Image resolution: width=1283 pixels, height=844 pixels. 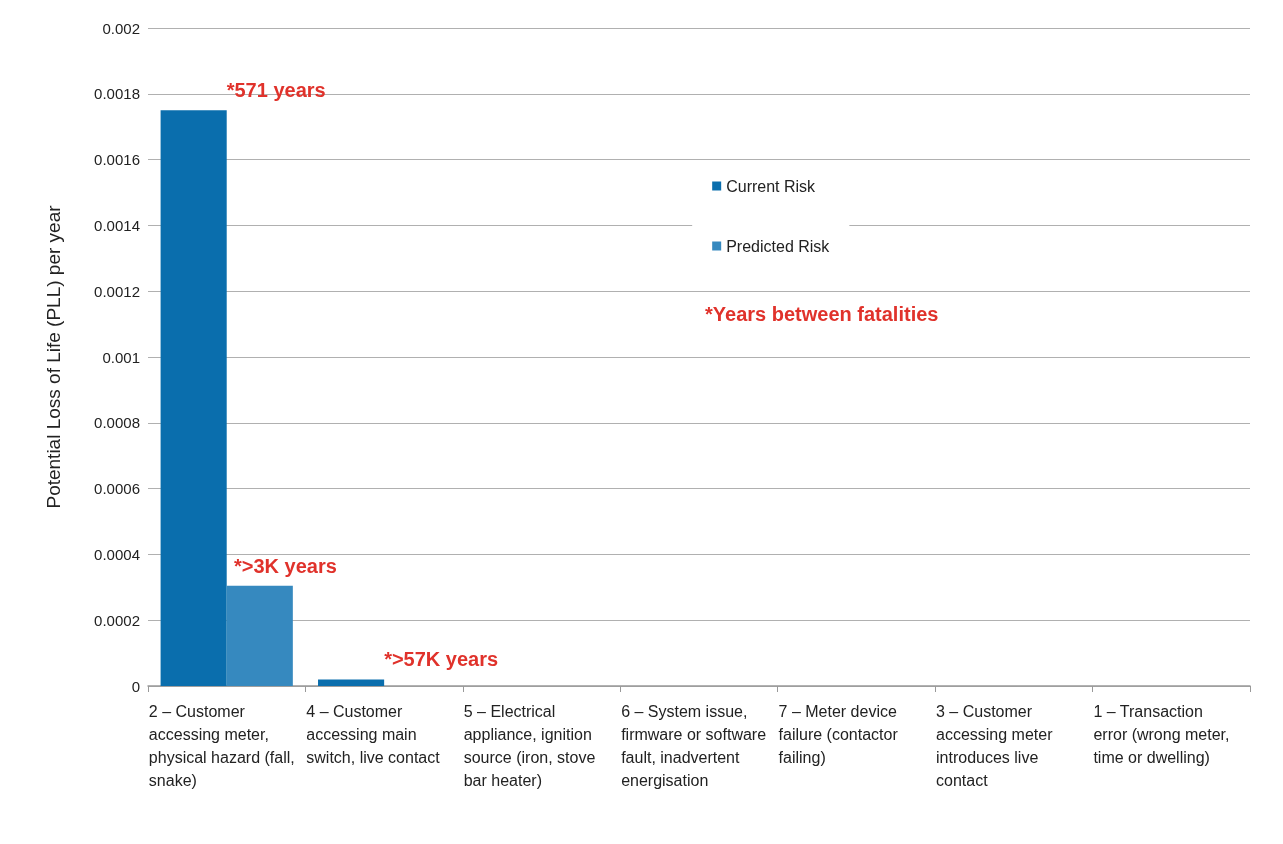 What do you see at coordinates (276, 90) in the screenshot?
I see `annotation: *571 years` at bounding box center [276, 90].